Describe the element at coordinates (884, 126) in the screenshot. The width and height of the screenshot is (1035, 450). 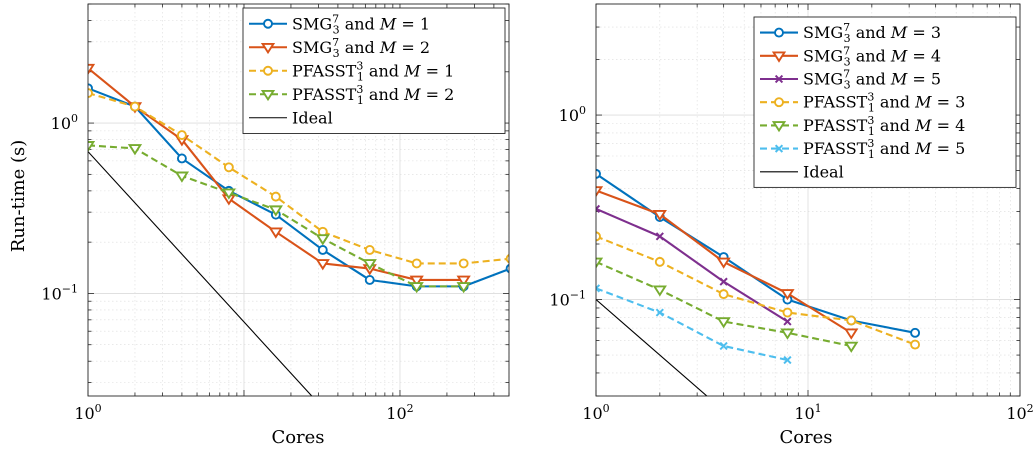
I see `legend-entry-label: PFASST3 1 and M = 4` at that location.